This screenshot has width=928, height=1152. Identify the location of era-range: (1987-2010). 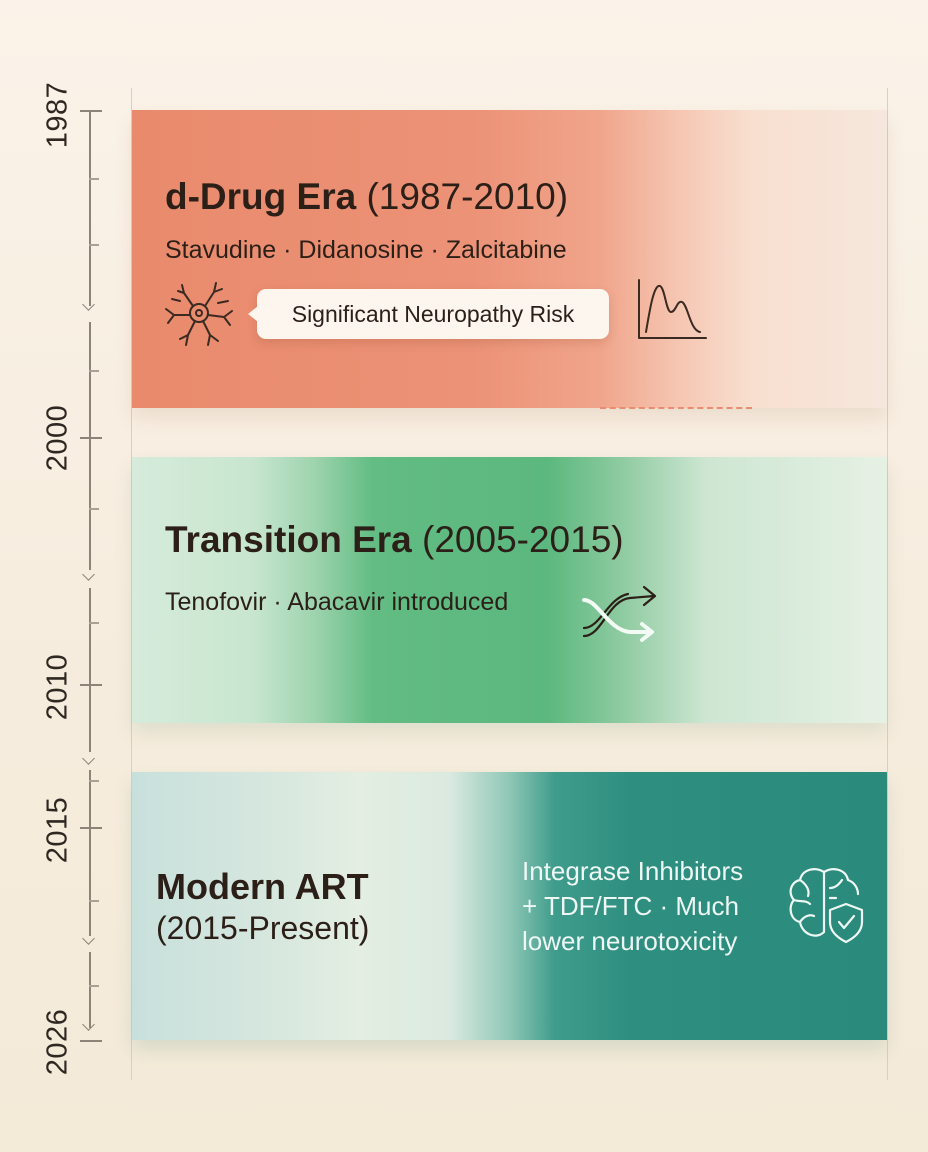
(467, 196).